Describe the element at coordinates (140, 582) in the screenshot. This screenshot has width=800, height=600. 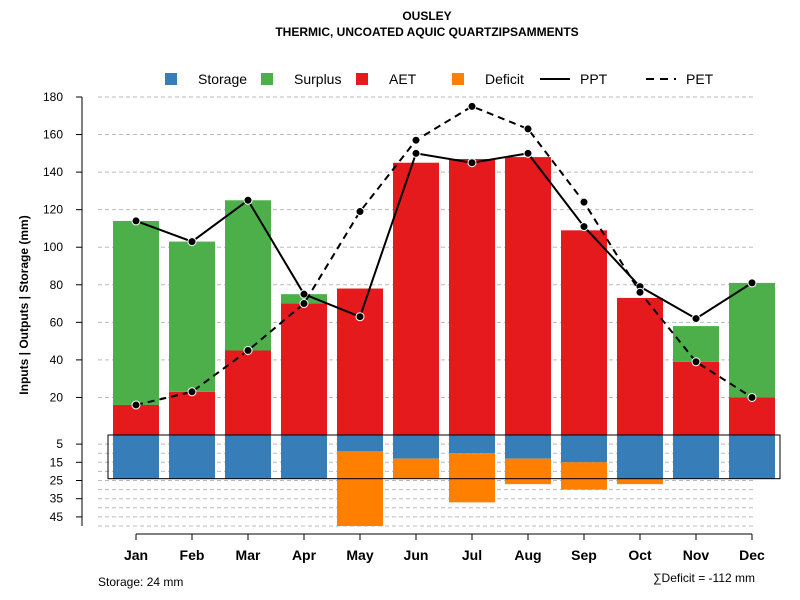
I see `storage-note: Storage: 24 mm` at that location.